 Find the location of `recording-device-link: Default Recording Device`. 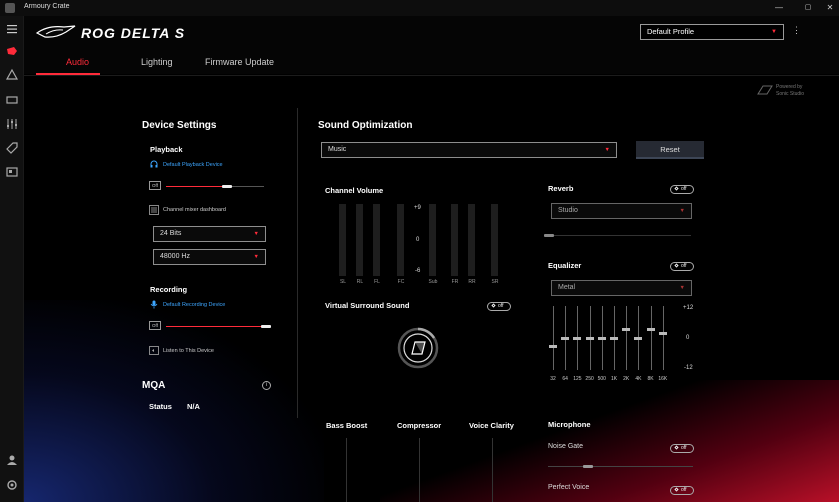

recording-device-link: Default Recording Device is located at coordinates (194, 305).